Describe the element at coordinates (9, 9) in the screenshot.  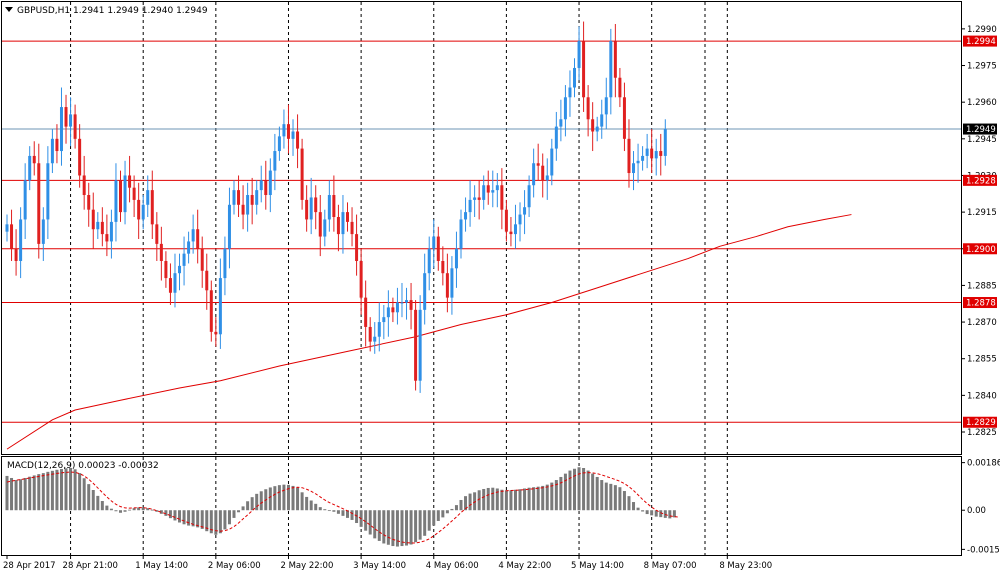
I see `triangle-down-icon` at that location.